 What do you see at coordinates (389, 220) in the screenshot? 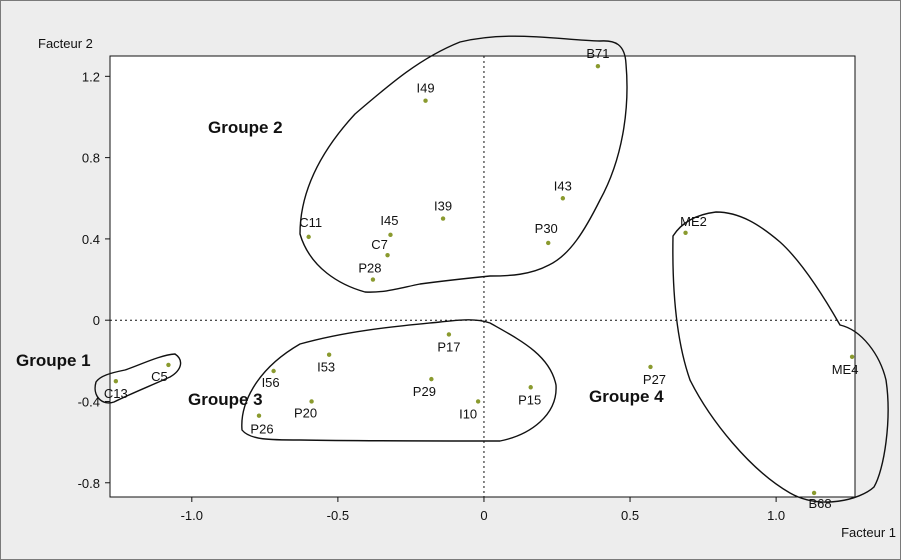
I see `point-label-i45: I45` at bounding box center [389, 220].